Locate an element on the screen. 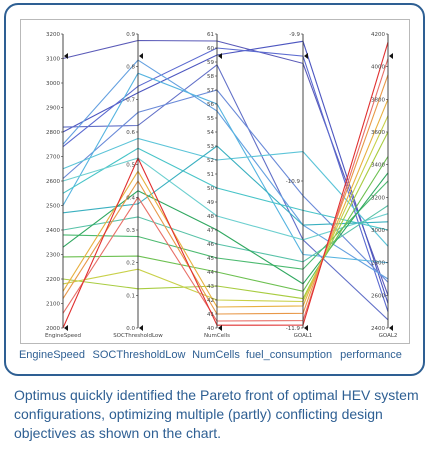 Image resolution: width=431 pixels, height=456 pixels. axis-tick-label: 54 is located at coordinates (210, 133).